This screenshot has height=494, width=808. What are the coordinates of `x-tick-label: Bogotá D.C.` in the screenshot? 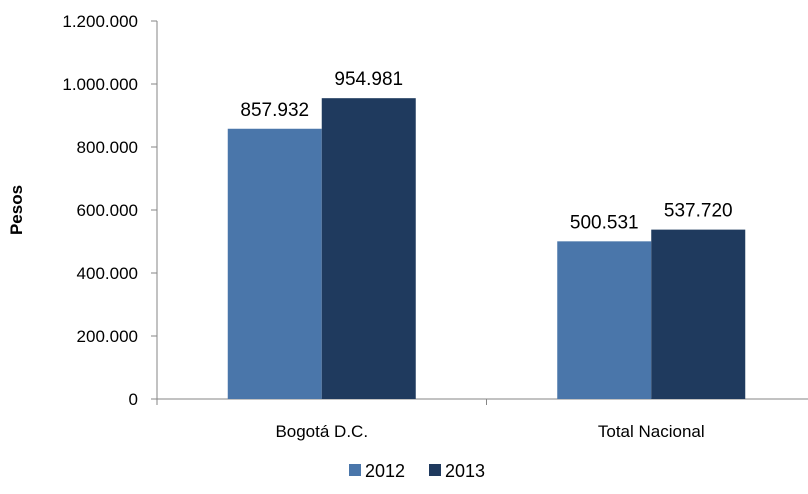 It's located at (321, 431).